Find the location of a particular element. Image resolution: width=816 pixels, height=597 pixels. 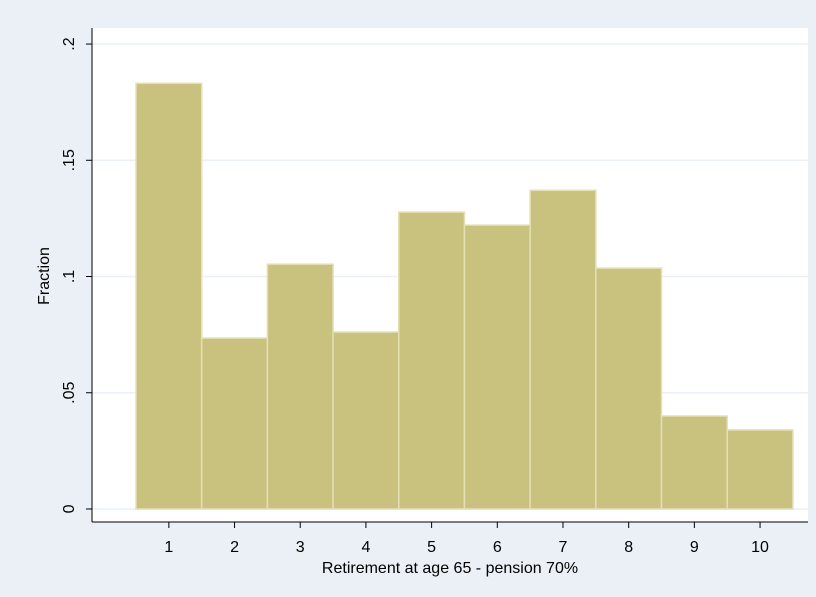

x-tick-label: 10 is located at coordinates (760, 547).